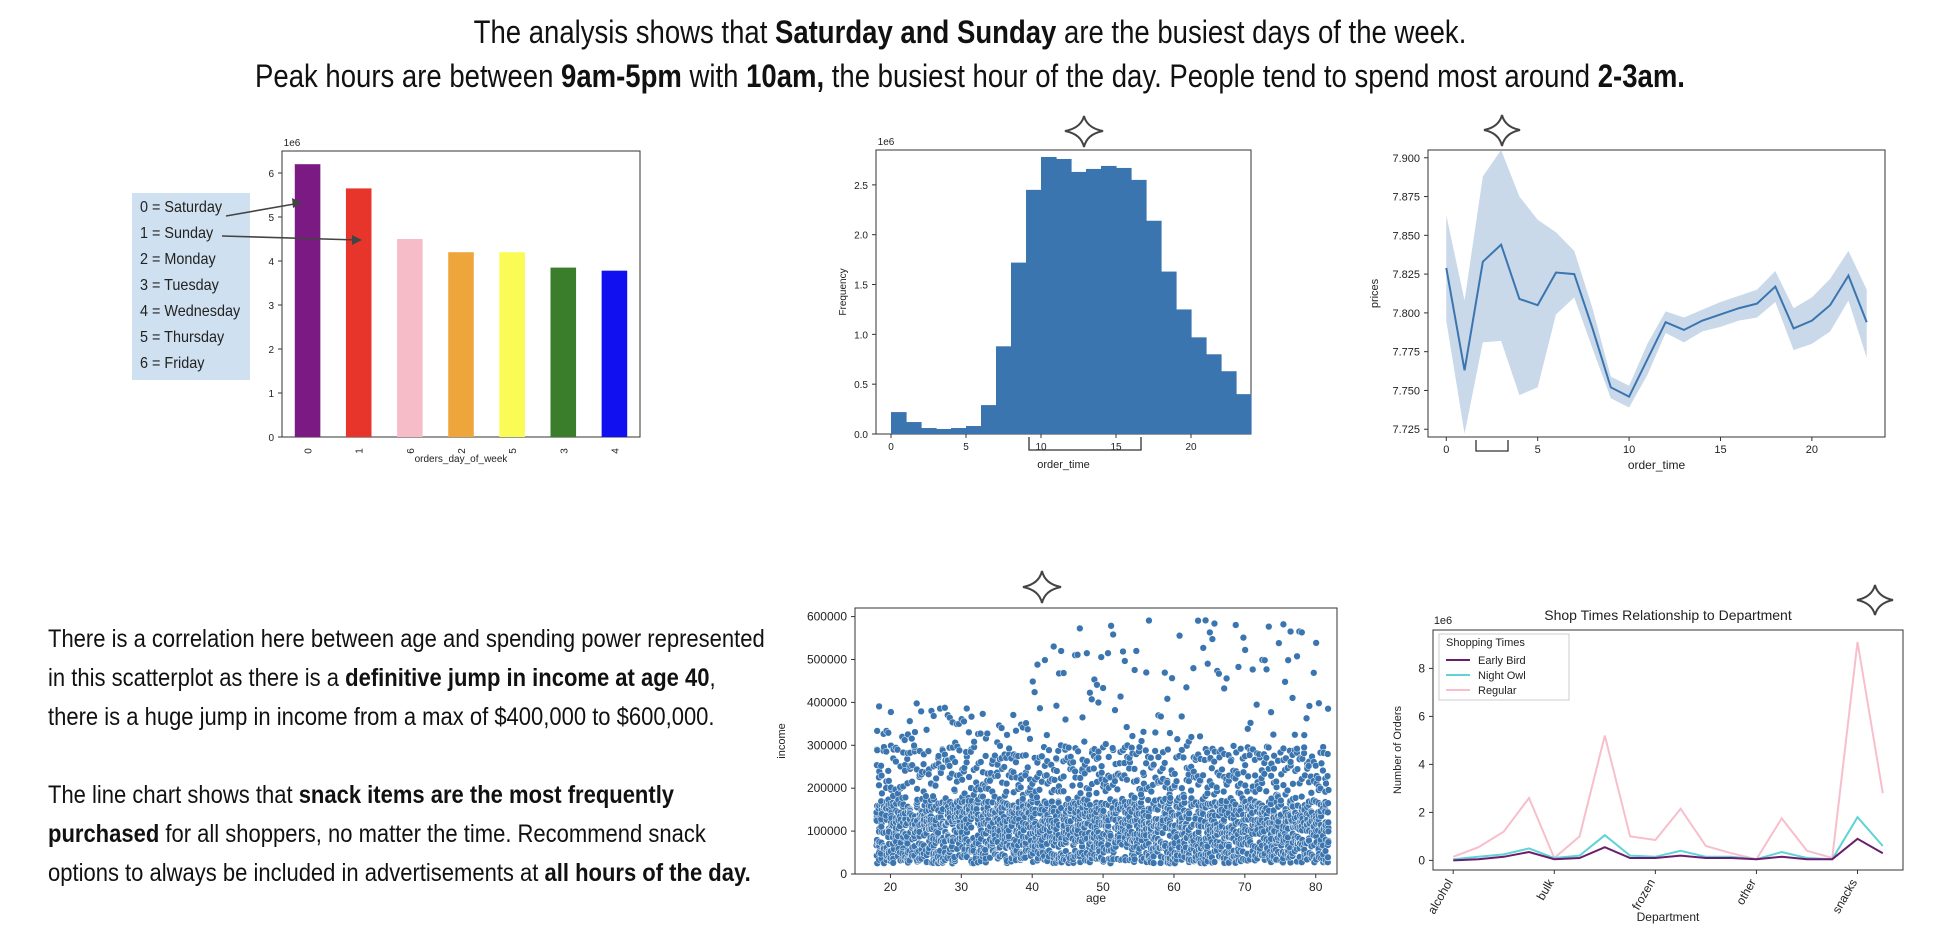 The width and height of the screenshot is (1940, 942). Describe the element at coordinates (1546, 889) in the screenshot. I see `x-tick-label: bulk` at that location.